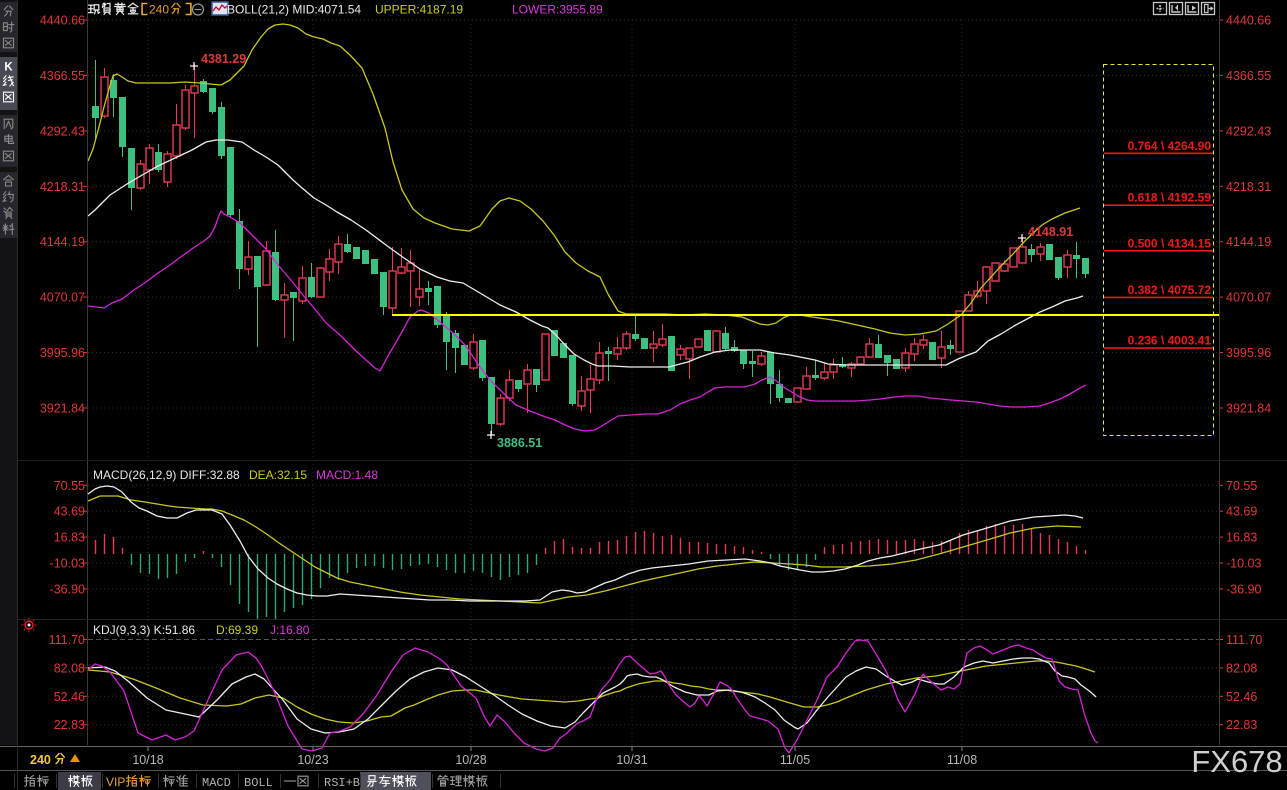 The height and width of the screenshot is (790, 1287). What do you see at coordinates (144, 630) in the screenshot?
I see `svg-text: KDJ(9,3,3) K:51.86` at bounding box center [144, 630].